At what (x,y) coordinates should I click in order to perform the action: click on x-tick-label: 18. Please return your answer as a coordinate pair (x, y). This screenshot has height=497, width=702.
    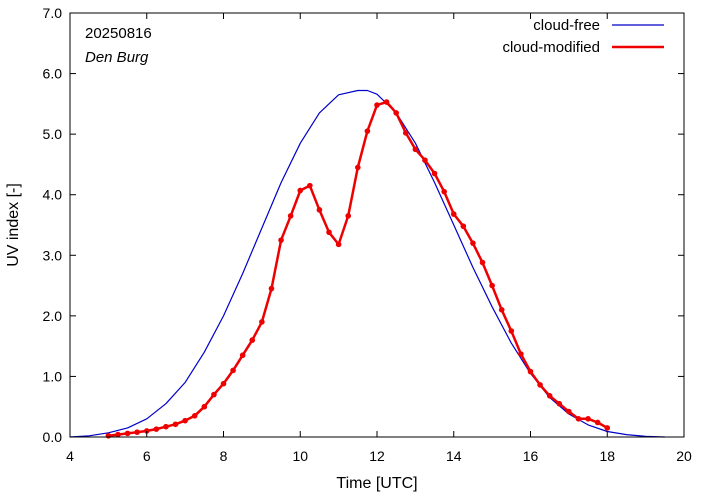
    Looking at the image, I should click on (607, 456).